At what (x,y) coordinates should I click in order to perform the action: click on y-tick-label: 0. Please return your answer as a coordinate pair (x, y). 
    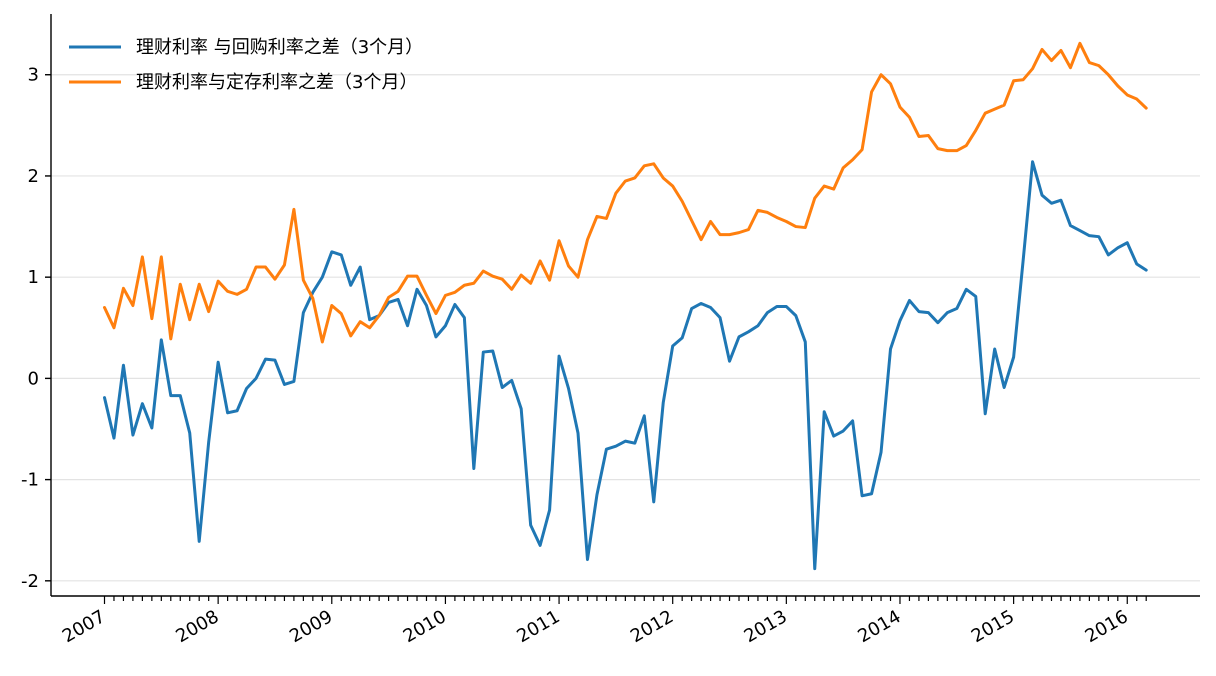
    Looking at the image, I should click on (33, 378).